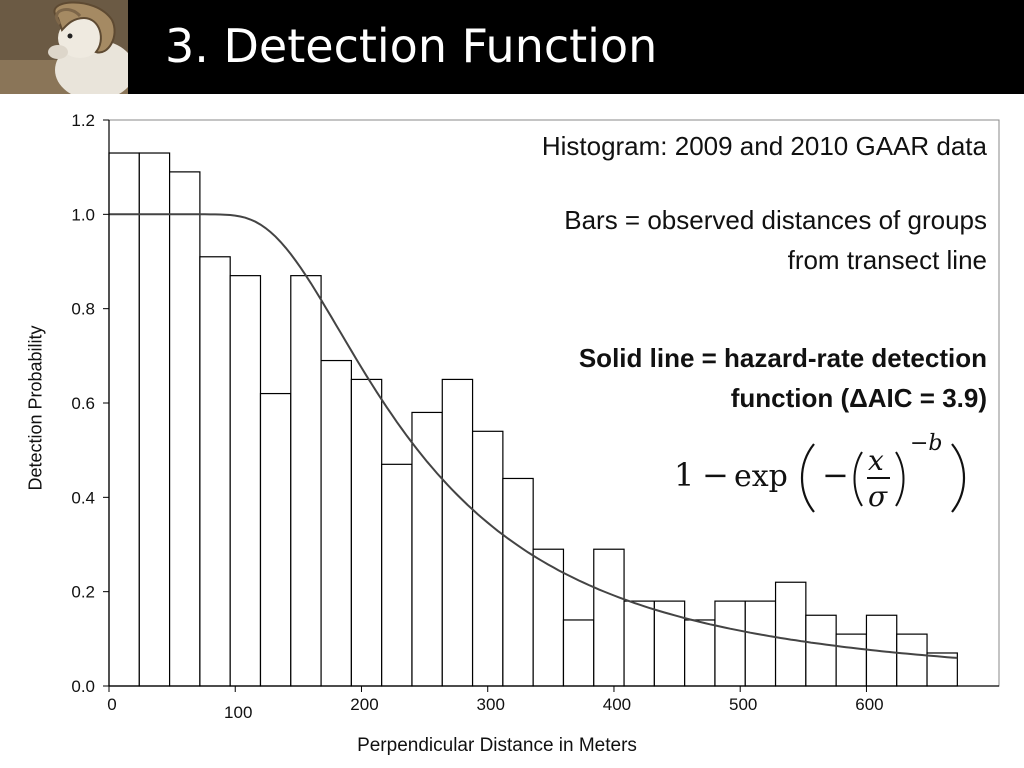  What do you see at coordinates (83, 686) in the screenshot?
I see `y-tick-label: 0.0` at bounding box center [83, 686].